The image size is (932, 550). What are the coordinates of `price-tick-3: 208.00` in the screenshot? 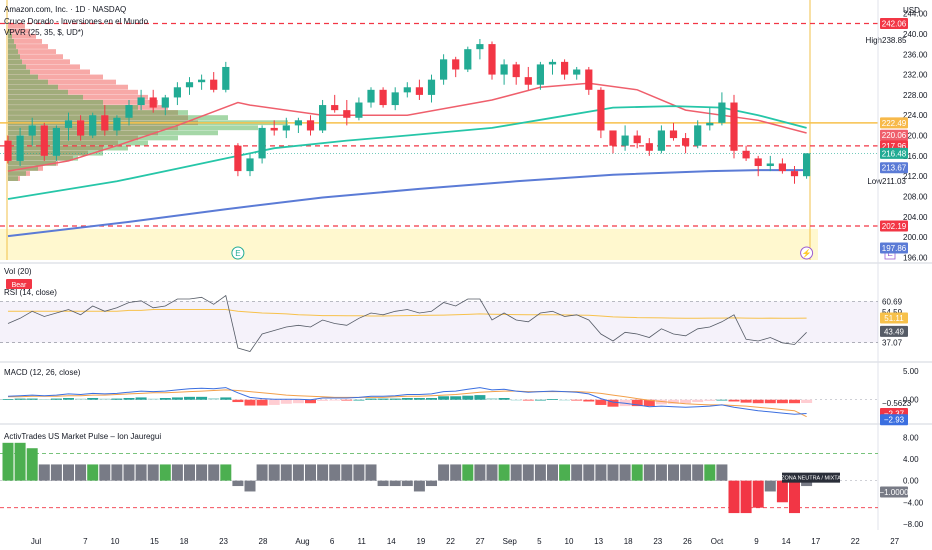 It's located at (915, 197).